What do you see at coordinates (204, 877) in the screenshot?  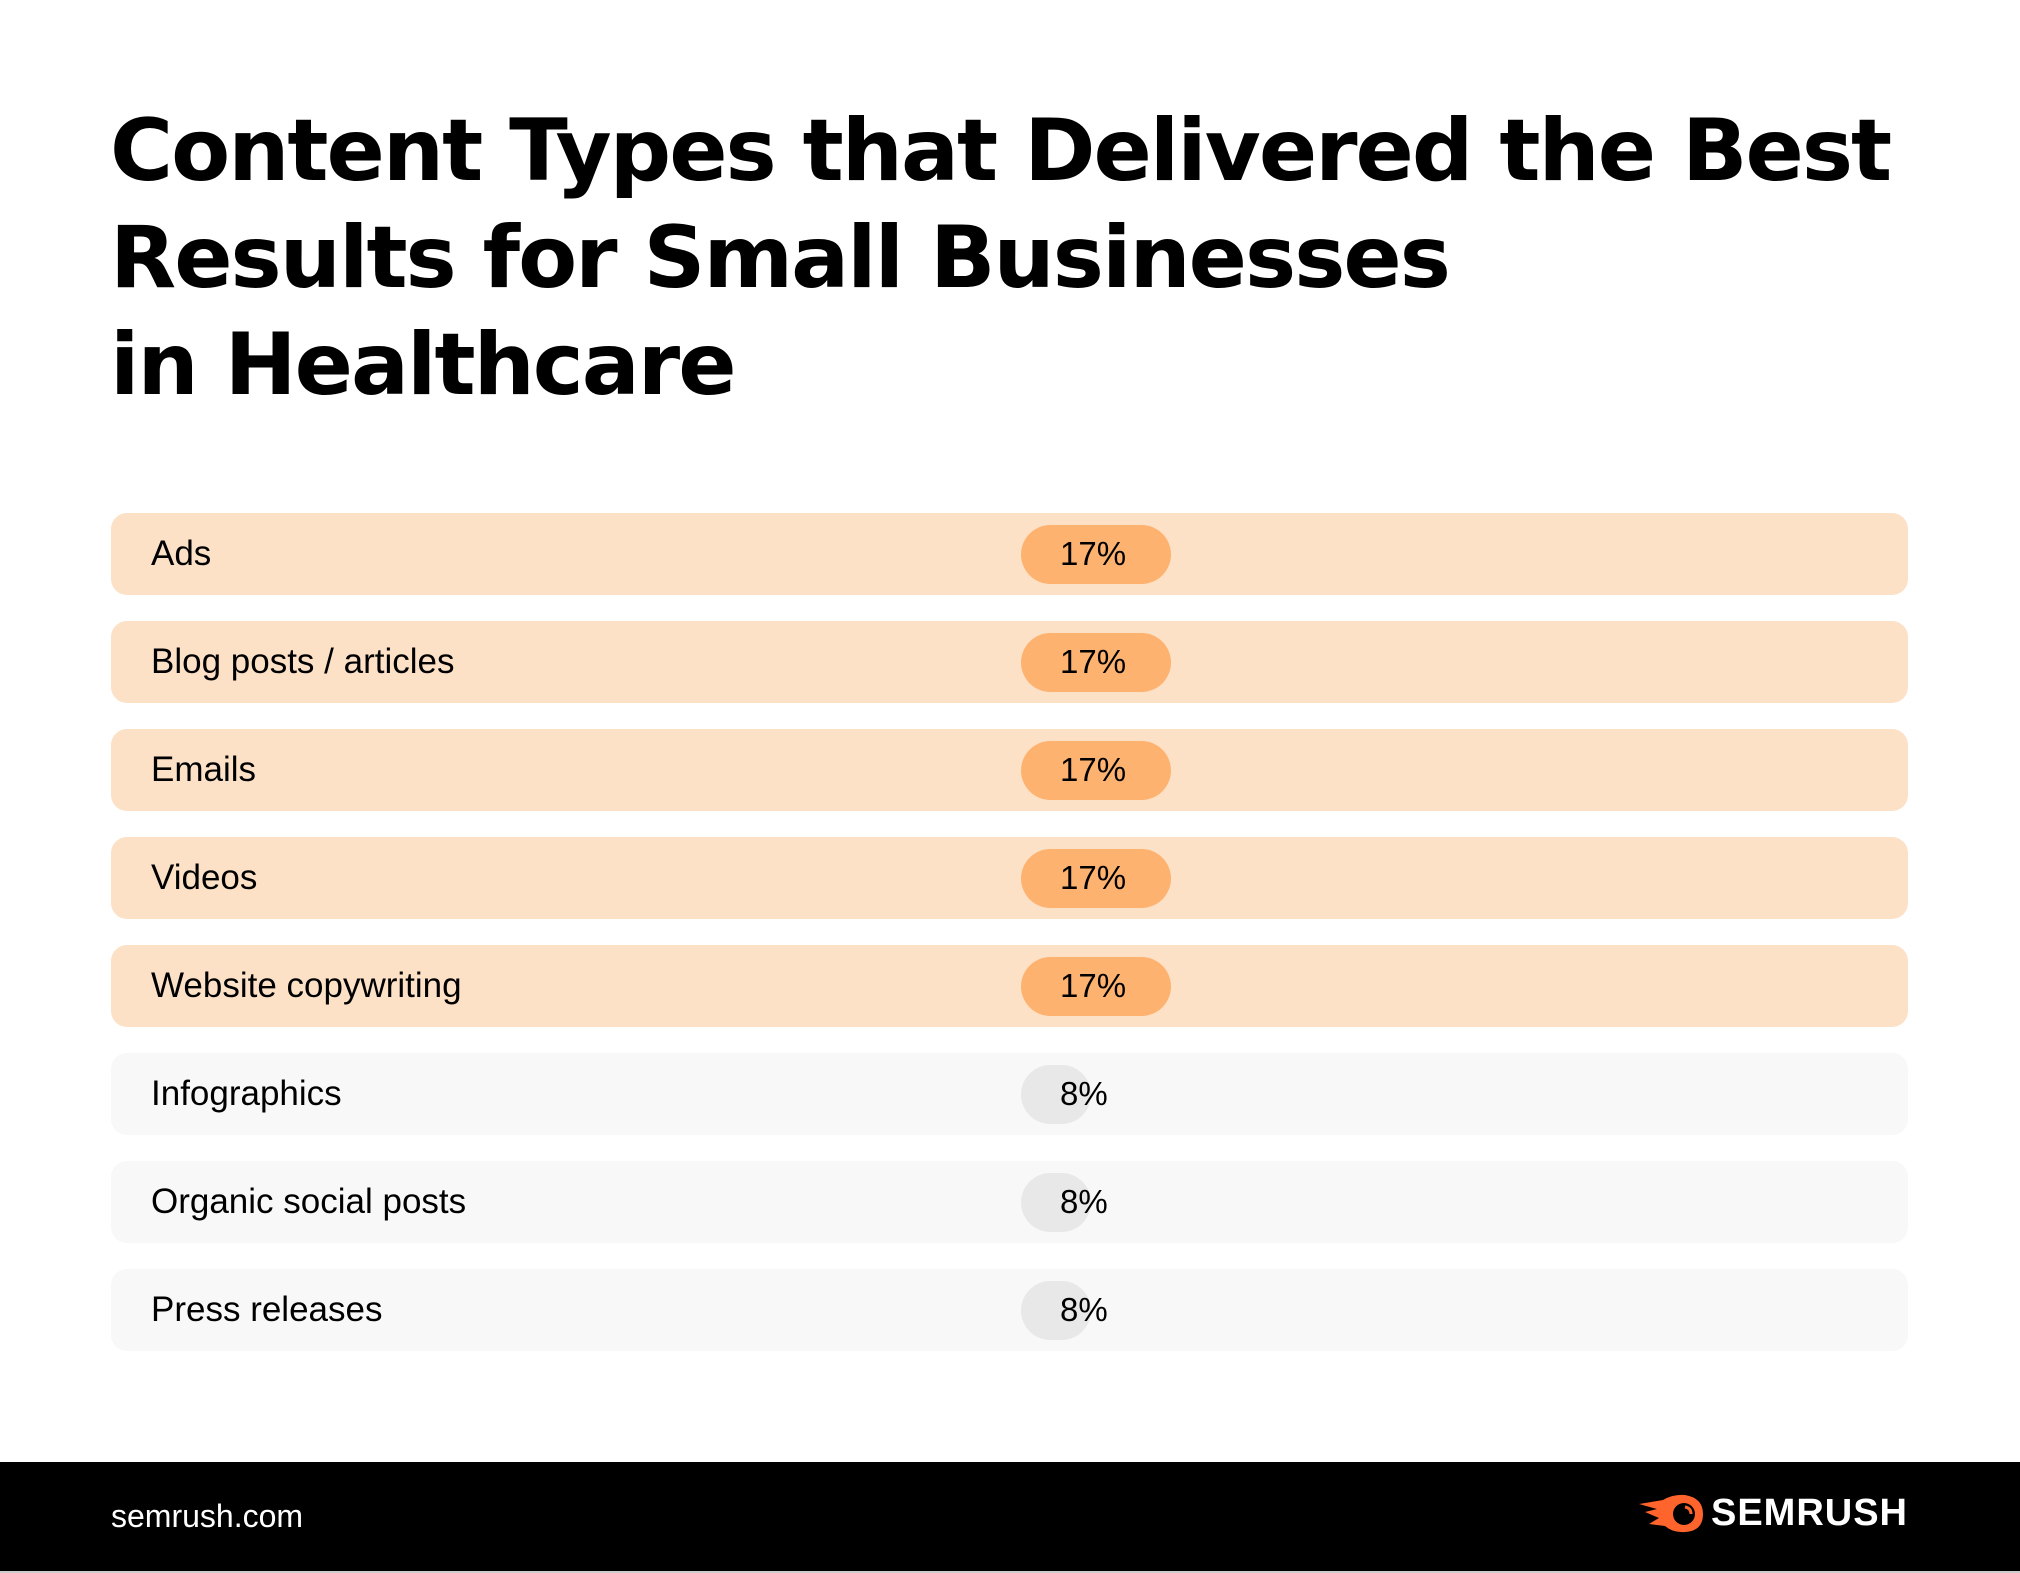 I see `category-label: Videos` at bounding box center [204, 877].